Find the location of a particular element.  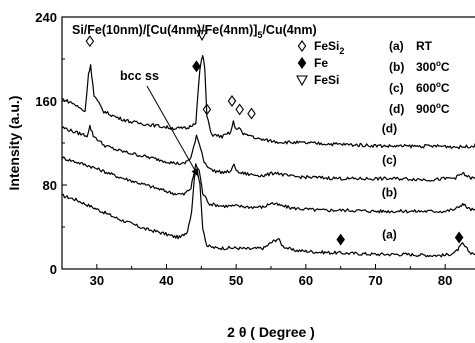

y-tick-label: 80 is located at coordinates (50, 185).